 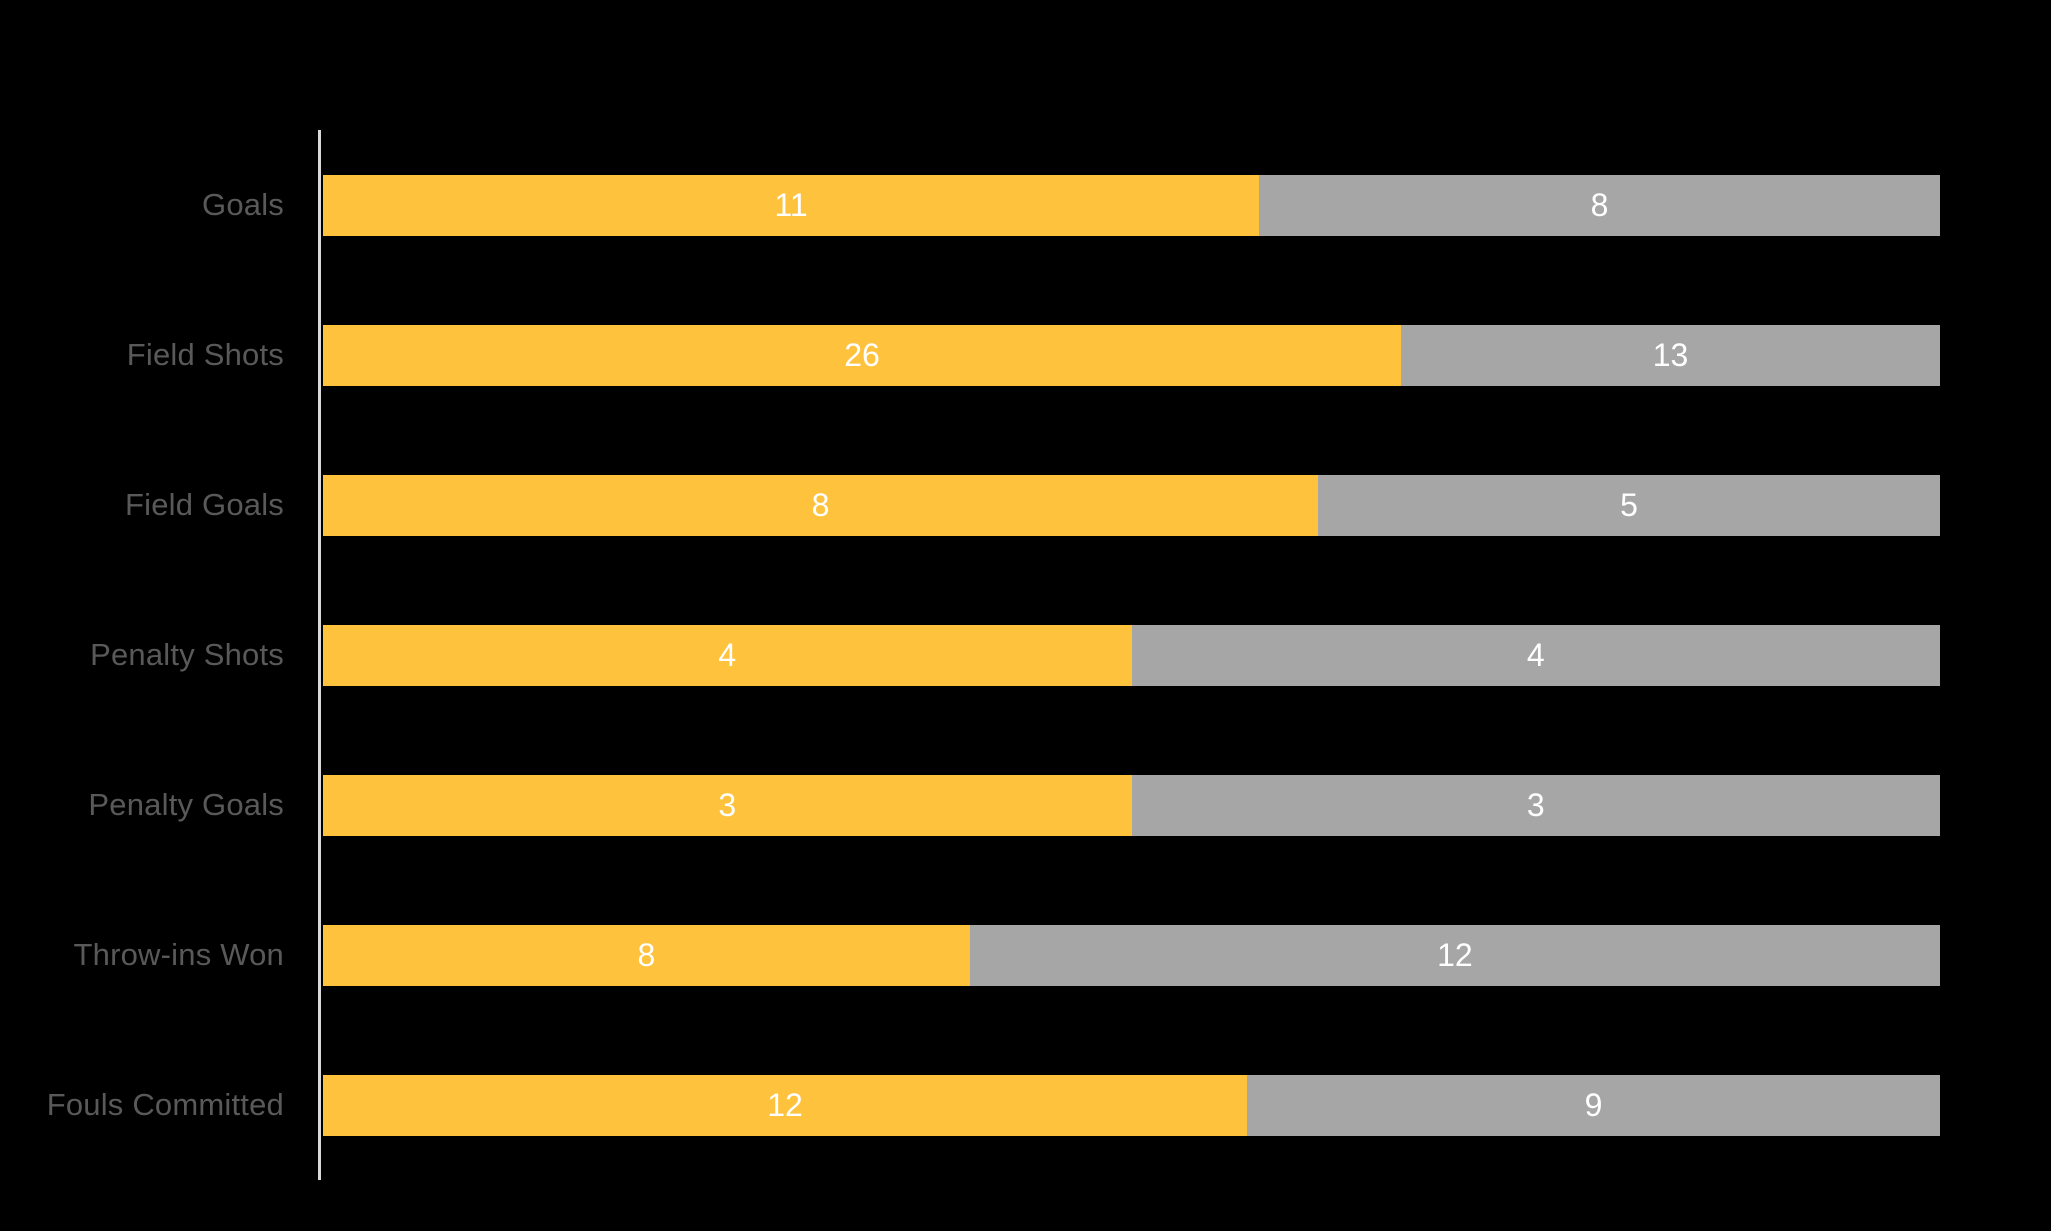 I want to click on chart-row: Throw-ins Won 8 12, so click(x=1025, y=955).